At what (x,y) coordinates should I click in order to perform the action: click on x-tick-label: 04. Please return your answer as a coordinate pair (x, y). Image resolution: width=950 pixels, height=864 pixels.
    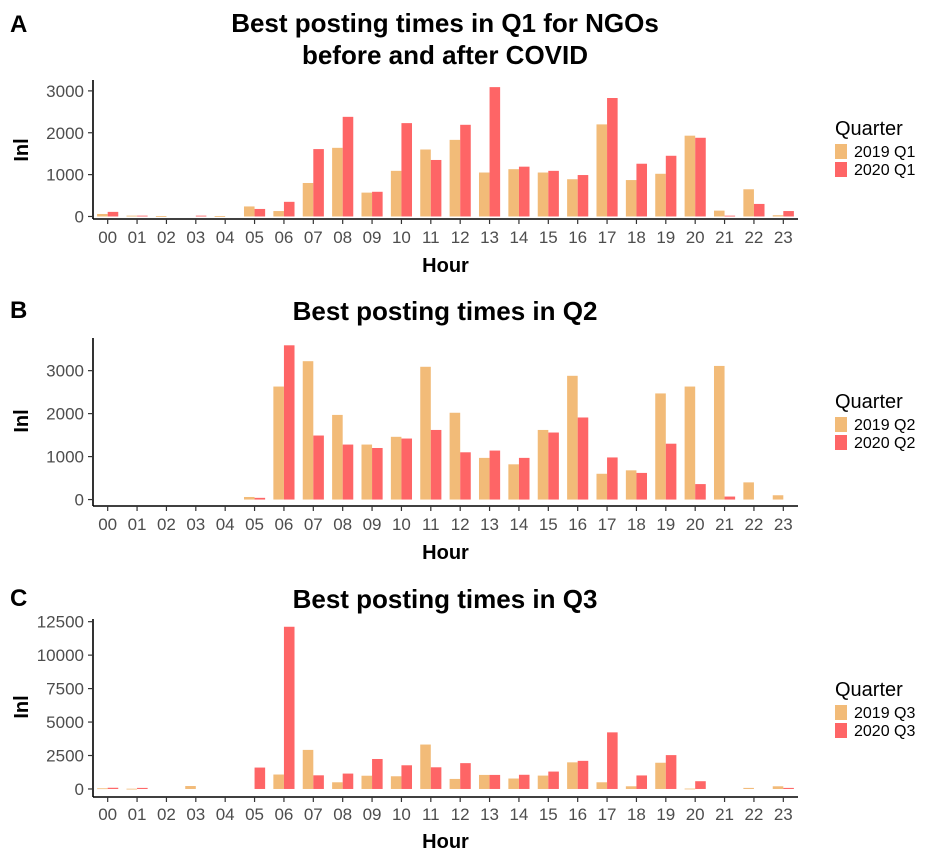
    Looking at the image, I should click on (225, 237).